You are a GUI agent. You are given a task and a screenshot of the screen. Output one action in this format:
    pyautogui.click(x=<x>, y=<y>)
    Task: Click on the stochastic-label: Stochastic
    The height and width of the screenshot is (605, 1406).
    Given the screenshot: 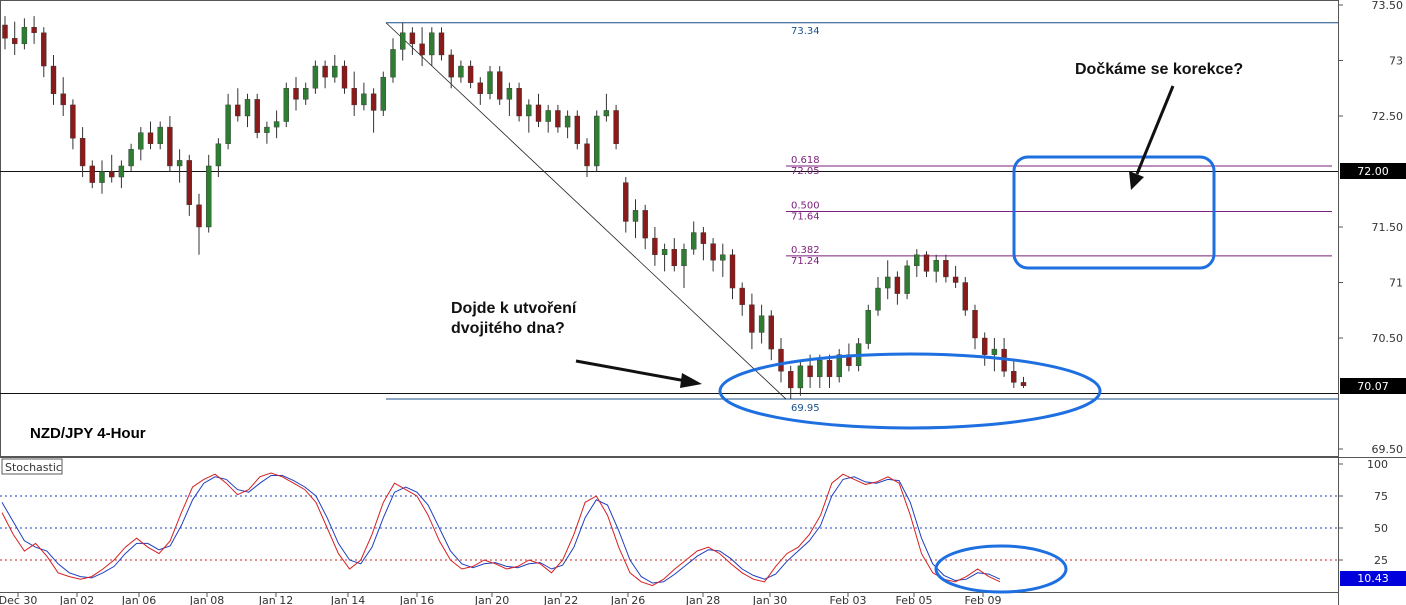 What is the action you would take?
    pyautogui.click(x=33, y=467)
    